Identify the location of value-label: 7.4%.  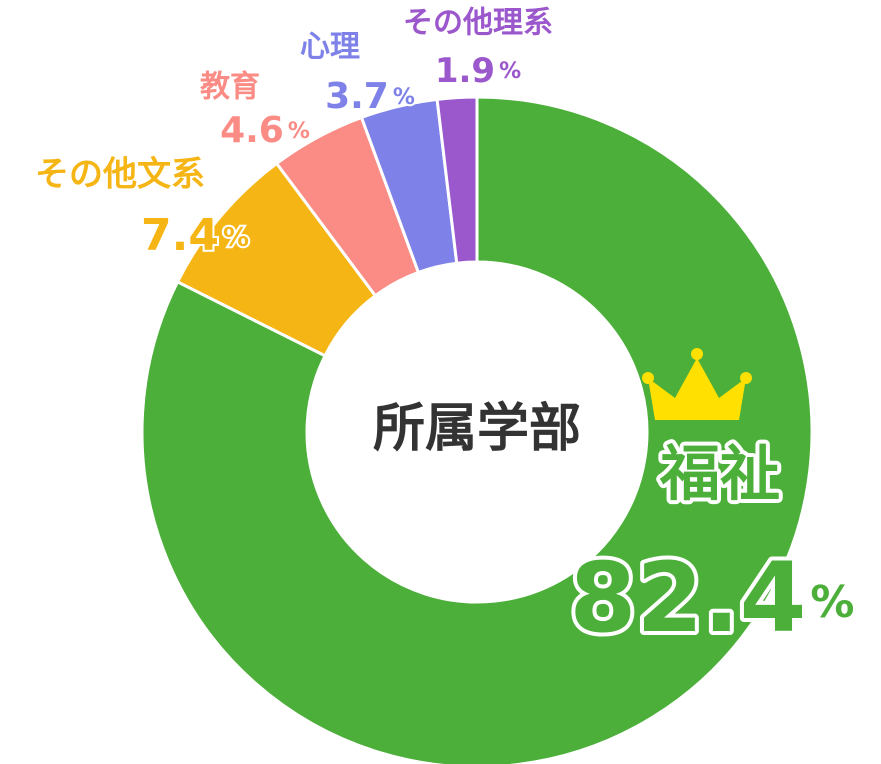
(195, 235).